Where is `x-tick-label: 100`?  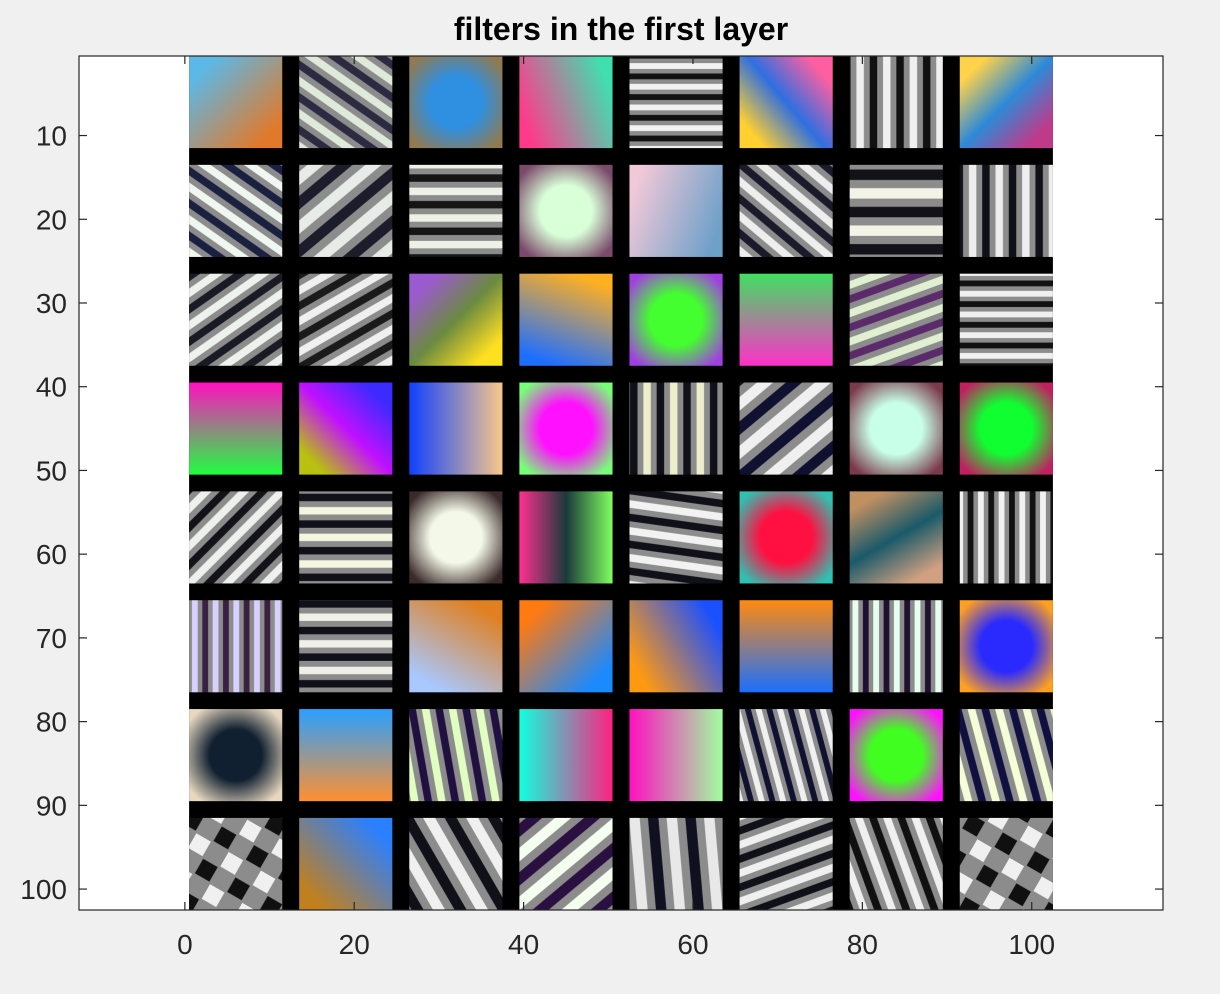 x-tick-label: 100 is located at coordinates (1031, 944).